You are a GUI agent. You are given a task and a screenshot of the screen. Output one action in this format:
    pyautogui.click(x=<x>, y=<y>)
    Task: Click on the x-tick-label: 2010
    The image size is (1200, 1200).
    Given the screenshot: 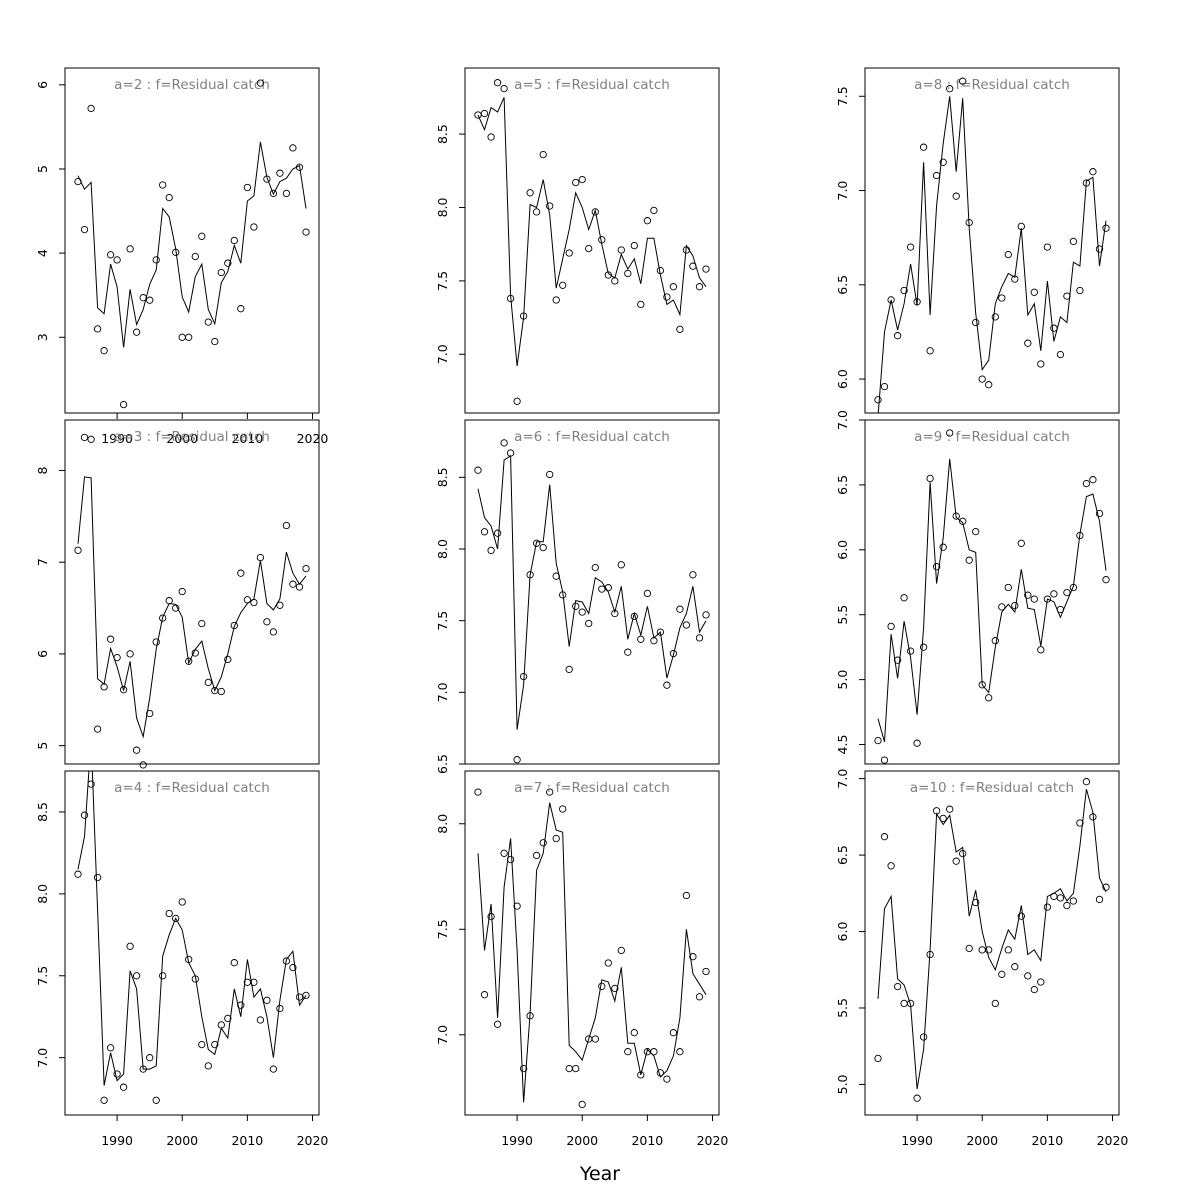 What is the action you would take?
    pyautogui.click(x=1047, y=1140)
    